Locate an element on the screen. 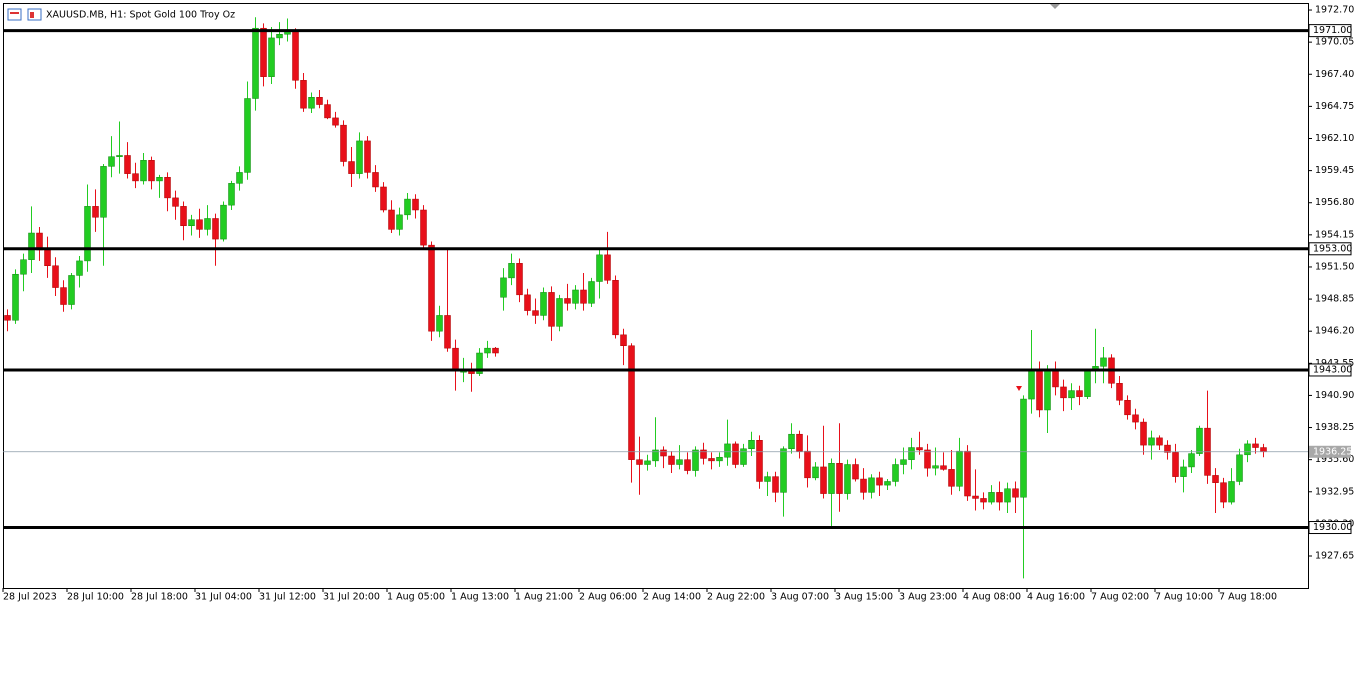 This screenshot has width=1364, height=676. x-tick-label: 4 Aug 08:00 is located at coordinates (992, 597).